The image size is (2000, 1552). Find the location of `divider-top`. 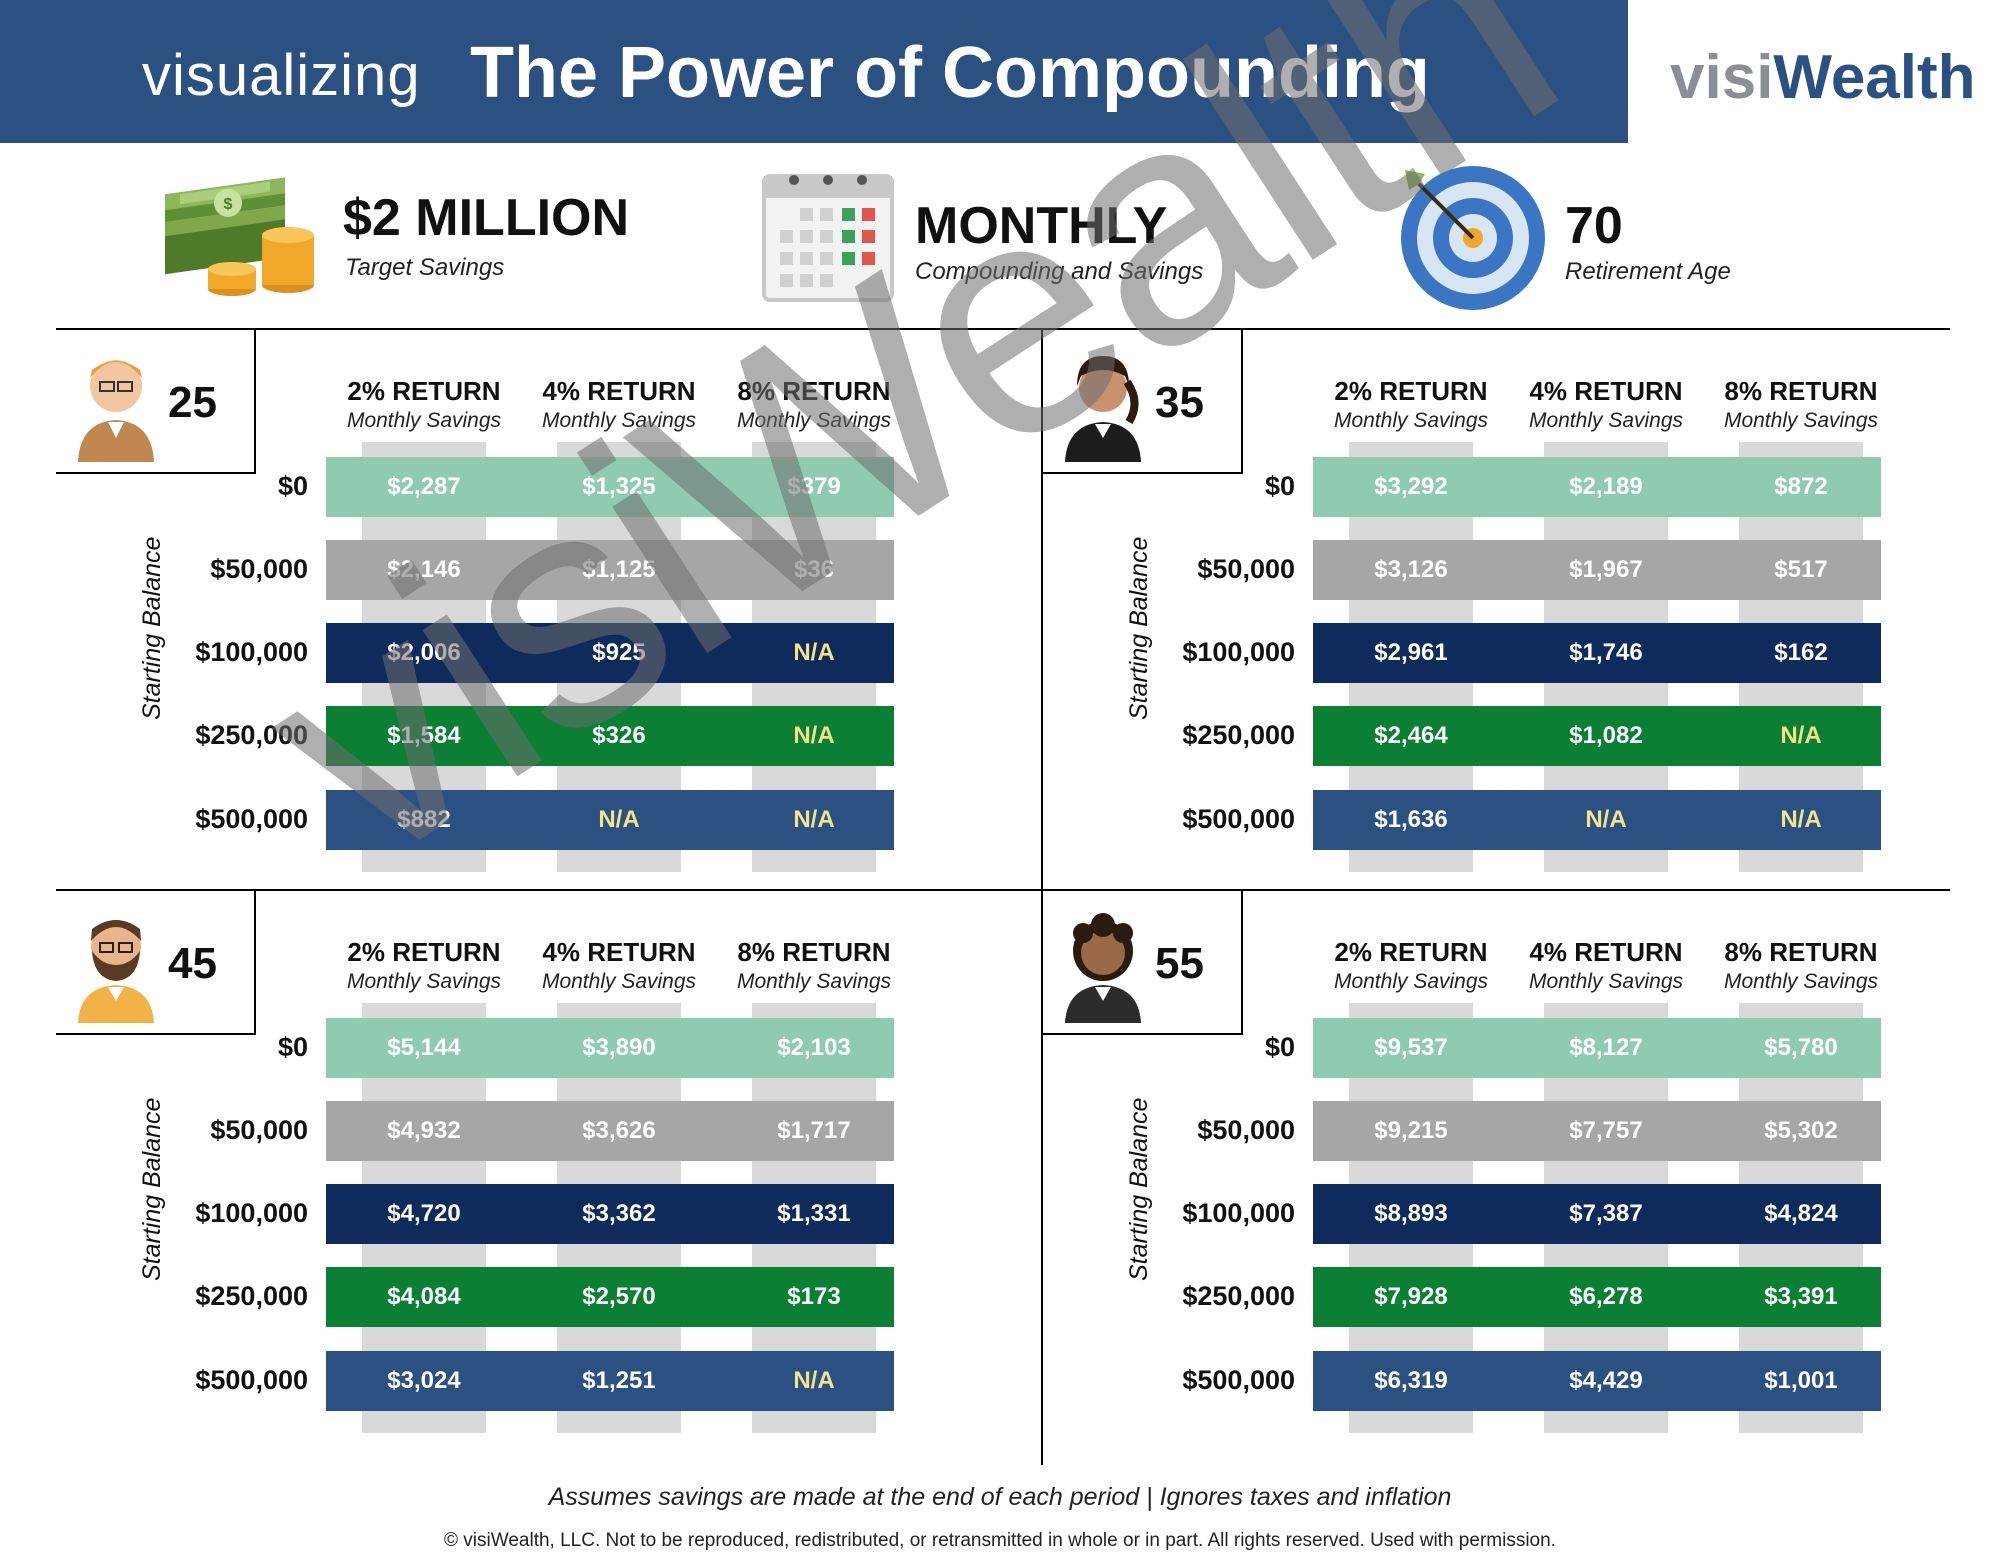

divider-top is located at coordinates (1003, 329).